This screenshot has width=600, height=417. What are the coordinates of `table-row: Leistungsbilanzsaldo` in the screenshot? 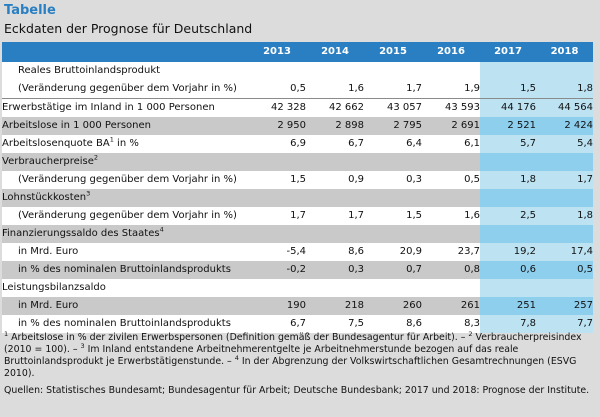 It's located at (297, 288).